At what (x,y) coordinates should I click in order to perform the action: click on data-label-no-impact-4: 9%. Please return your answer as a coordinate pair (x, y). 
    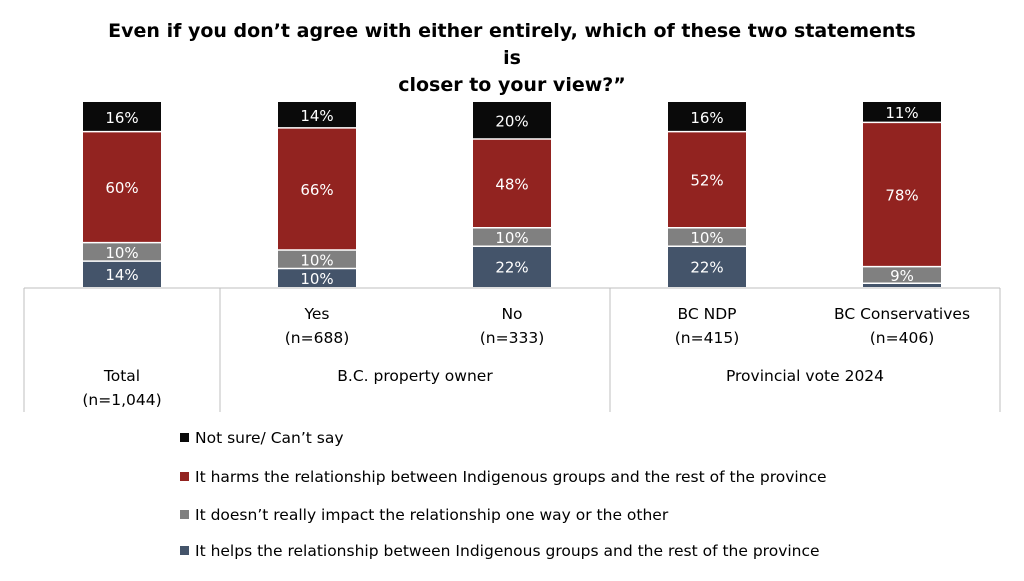
    Looking at the image, I should click on (902, 276).